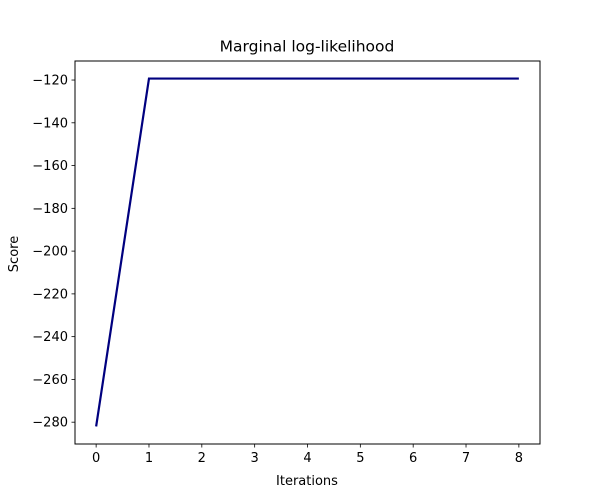 The height and width of the screenshot is (500, 600). What do you see at coordinates (50, 123) in the screenshot?
I see `y-tick-label: −140` at bounding box center [50, 123].